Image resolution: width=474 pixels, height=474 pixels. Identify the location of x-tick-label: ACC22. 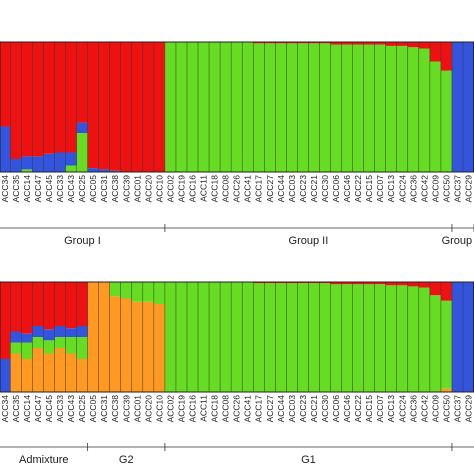
(358, 189).